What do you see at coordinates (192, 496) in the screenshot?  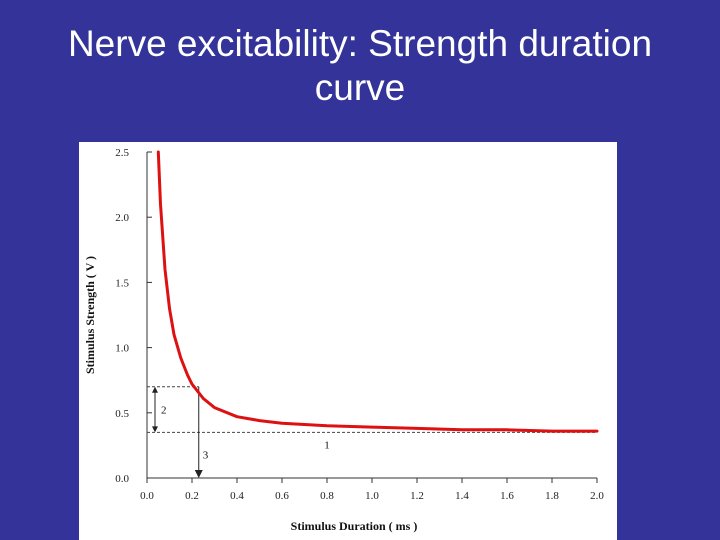 I see `x-tick-label: 0.2` at bounding box center [192, 496].